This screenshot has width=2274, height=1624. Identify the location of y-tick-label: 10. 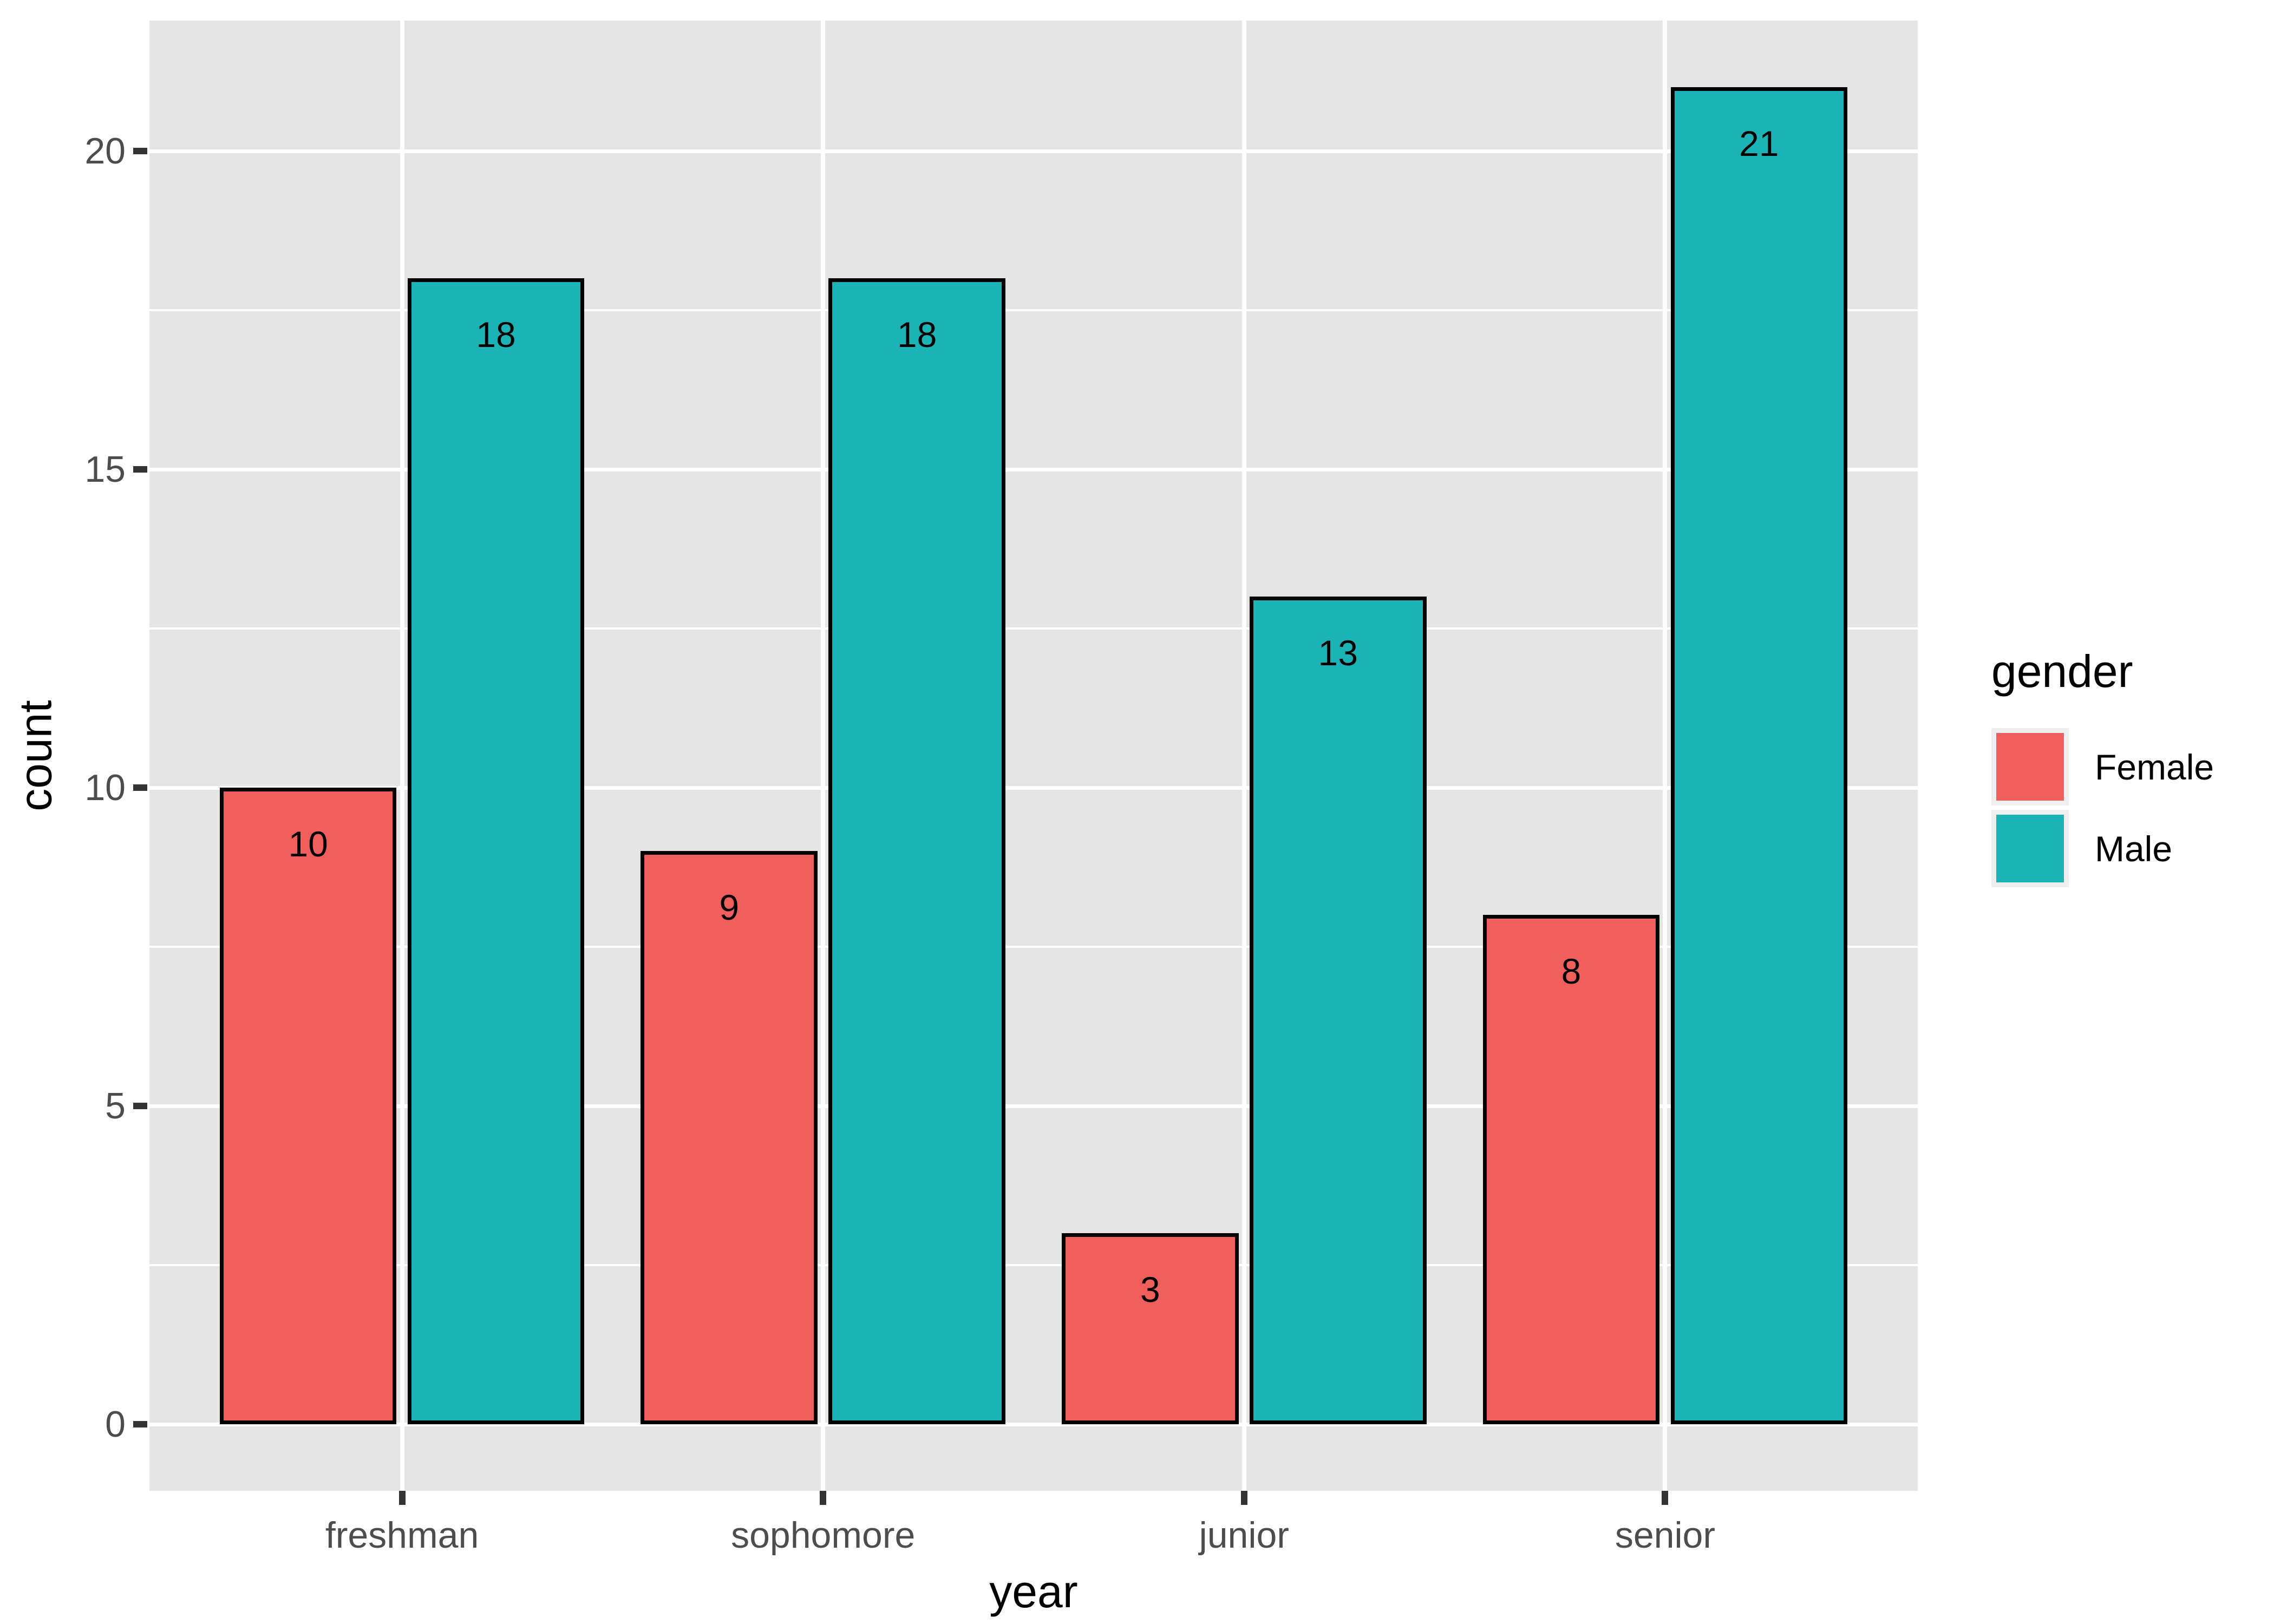
(105, 787).